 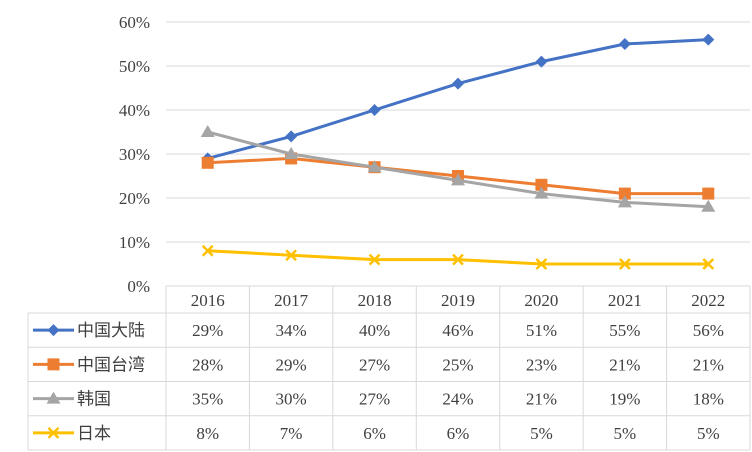 I want to click on y-tick-label: 40%, so click(x=134, y=110).